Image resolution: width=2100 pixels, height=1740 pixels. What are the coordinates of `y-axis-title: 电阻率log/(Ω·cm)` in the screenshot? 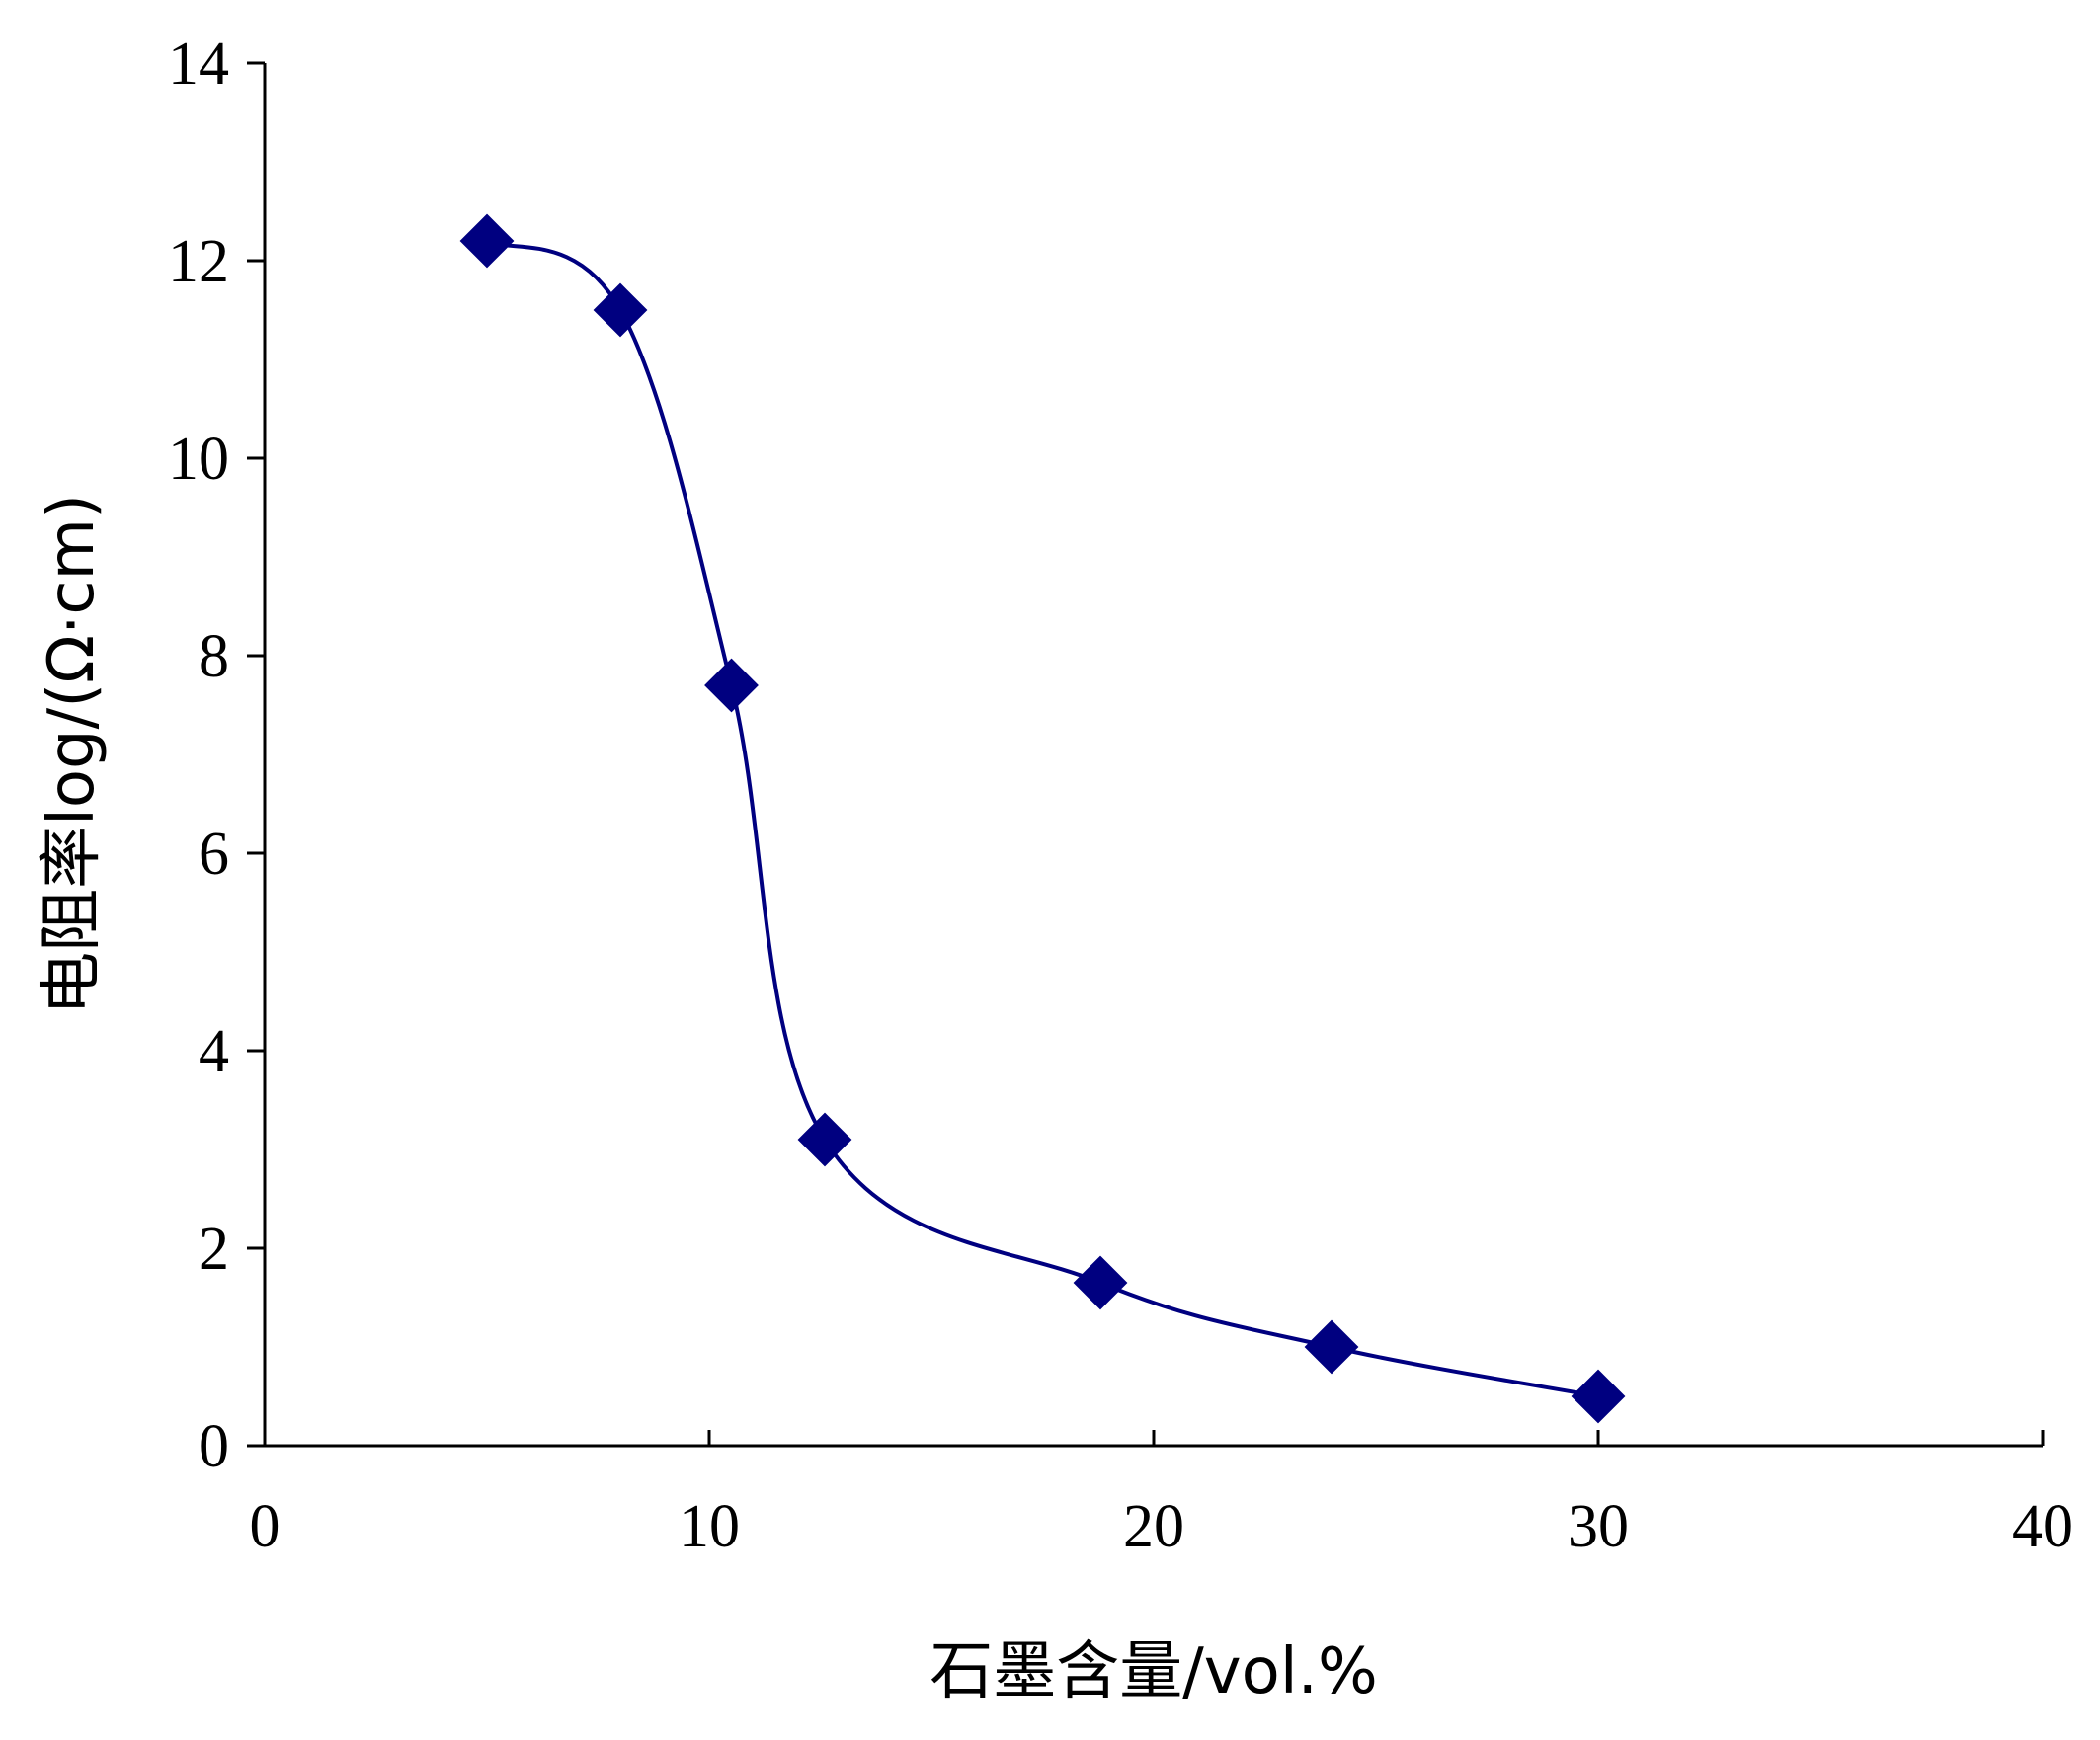 It's located at (72, 755).